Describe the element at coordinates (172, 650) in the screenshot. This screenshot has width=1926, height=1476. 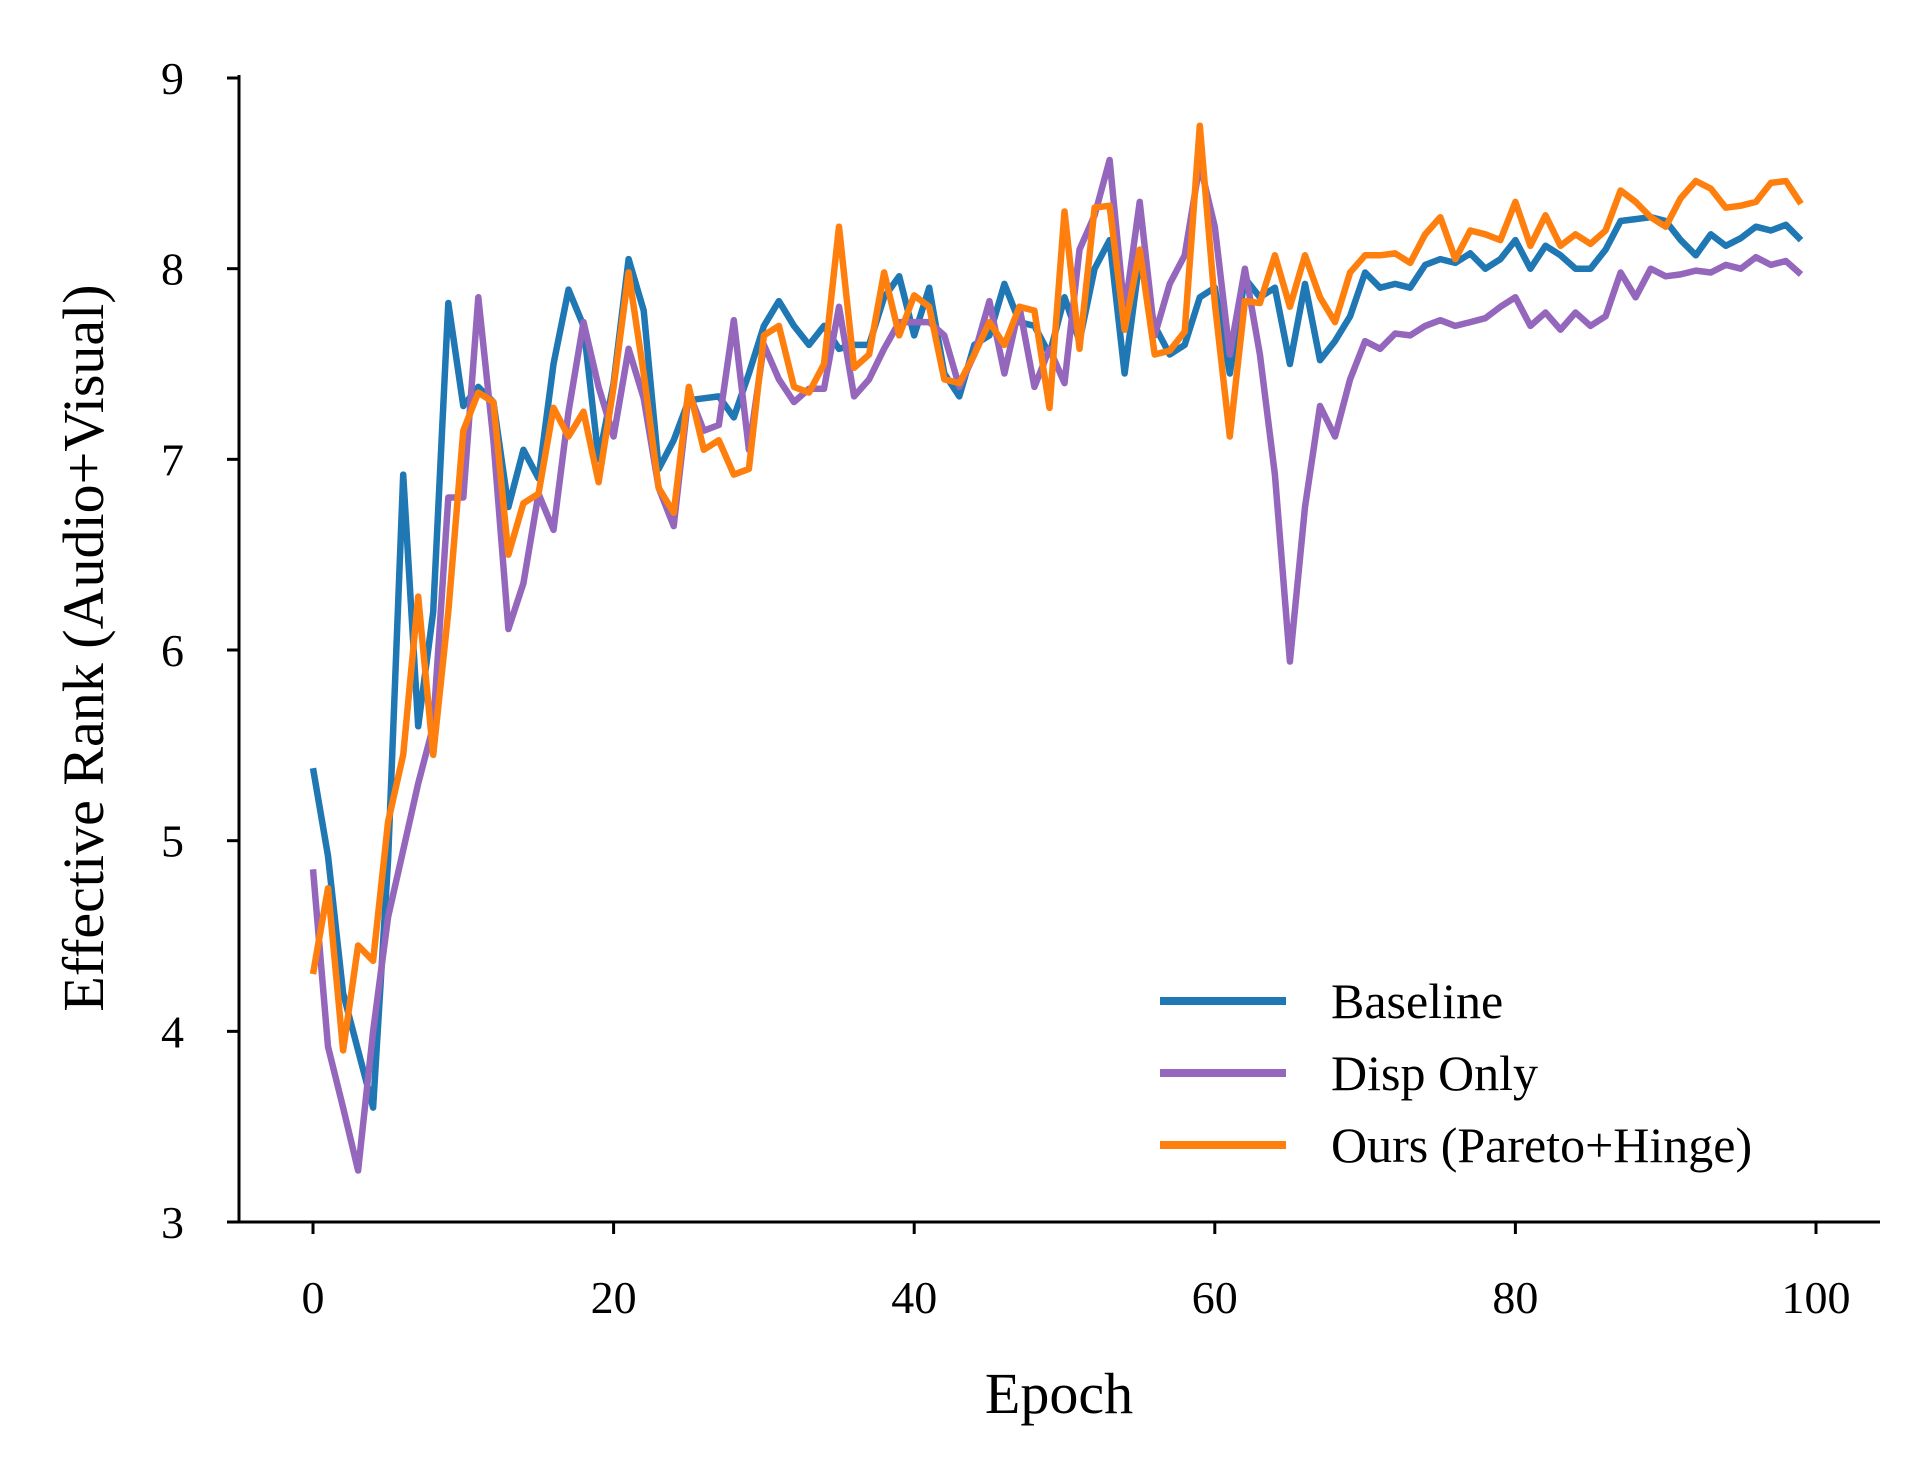
I see `y-tick-label: 6` at that location.